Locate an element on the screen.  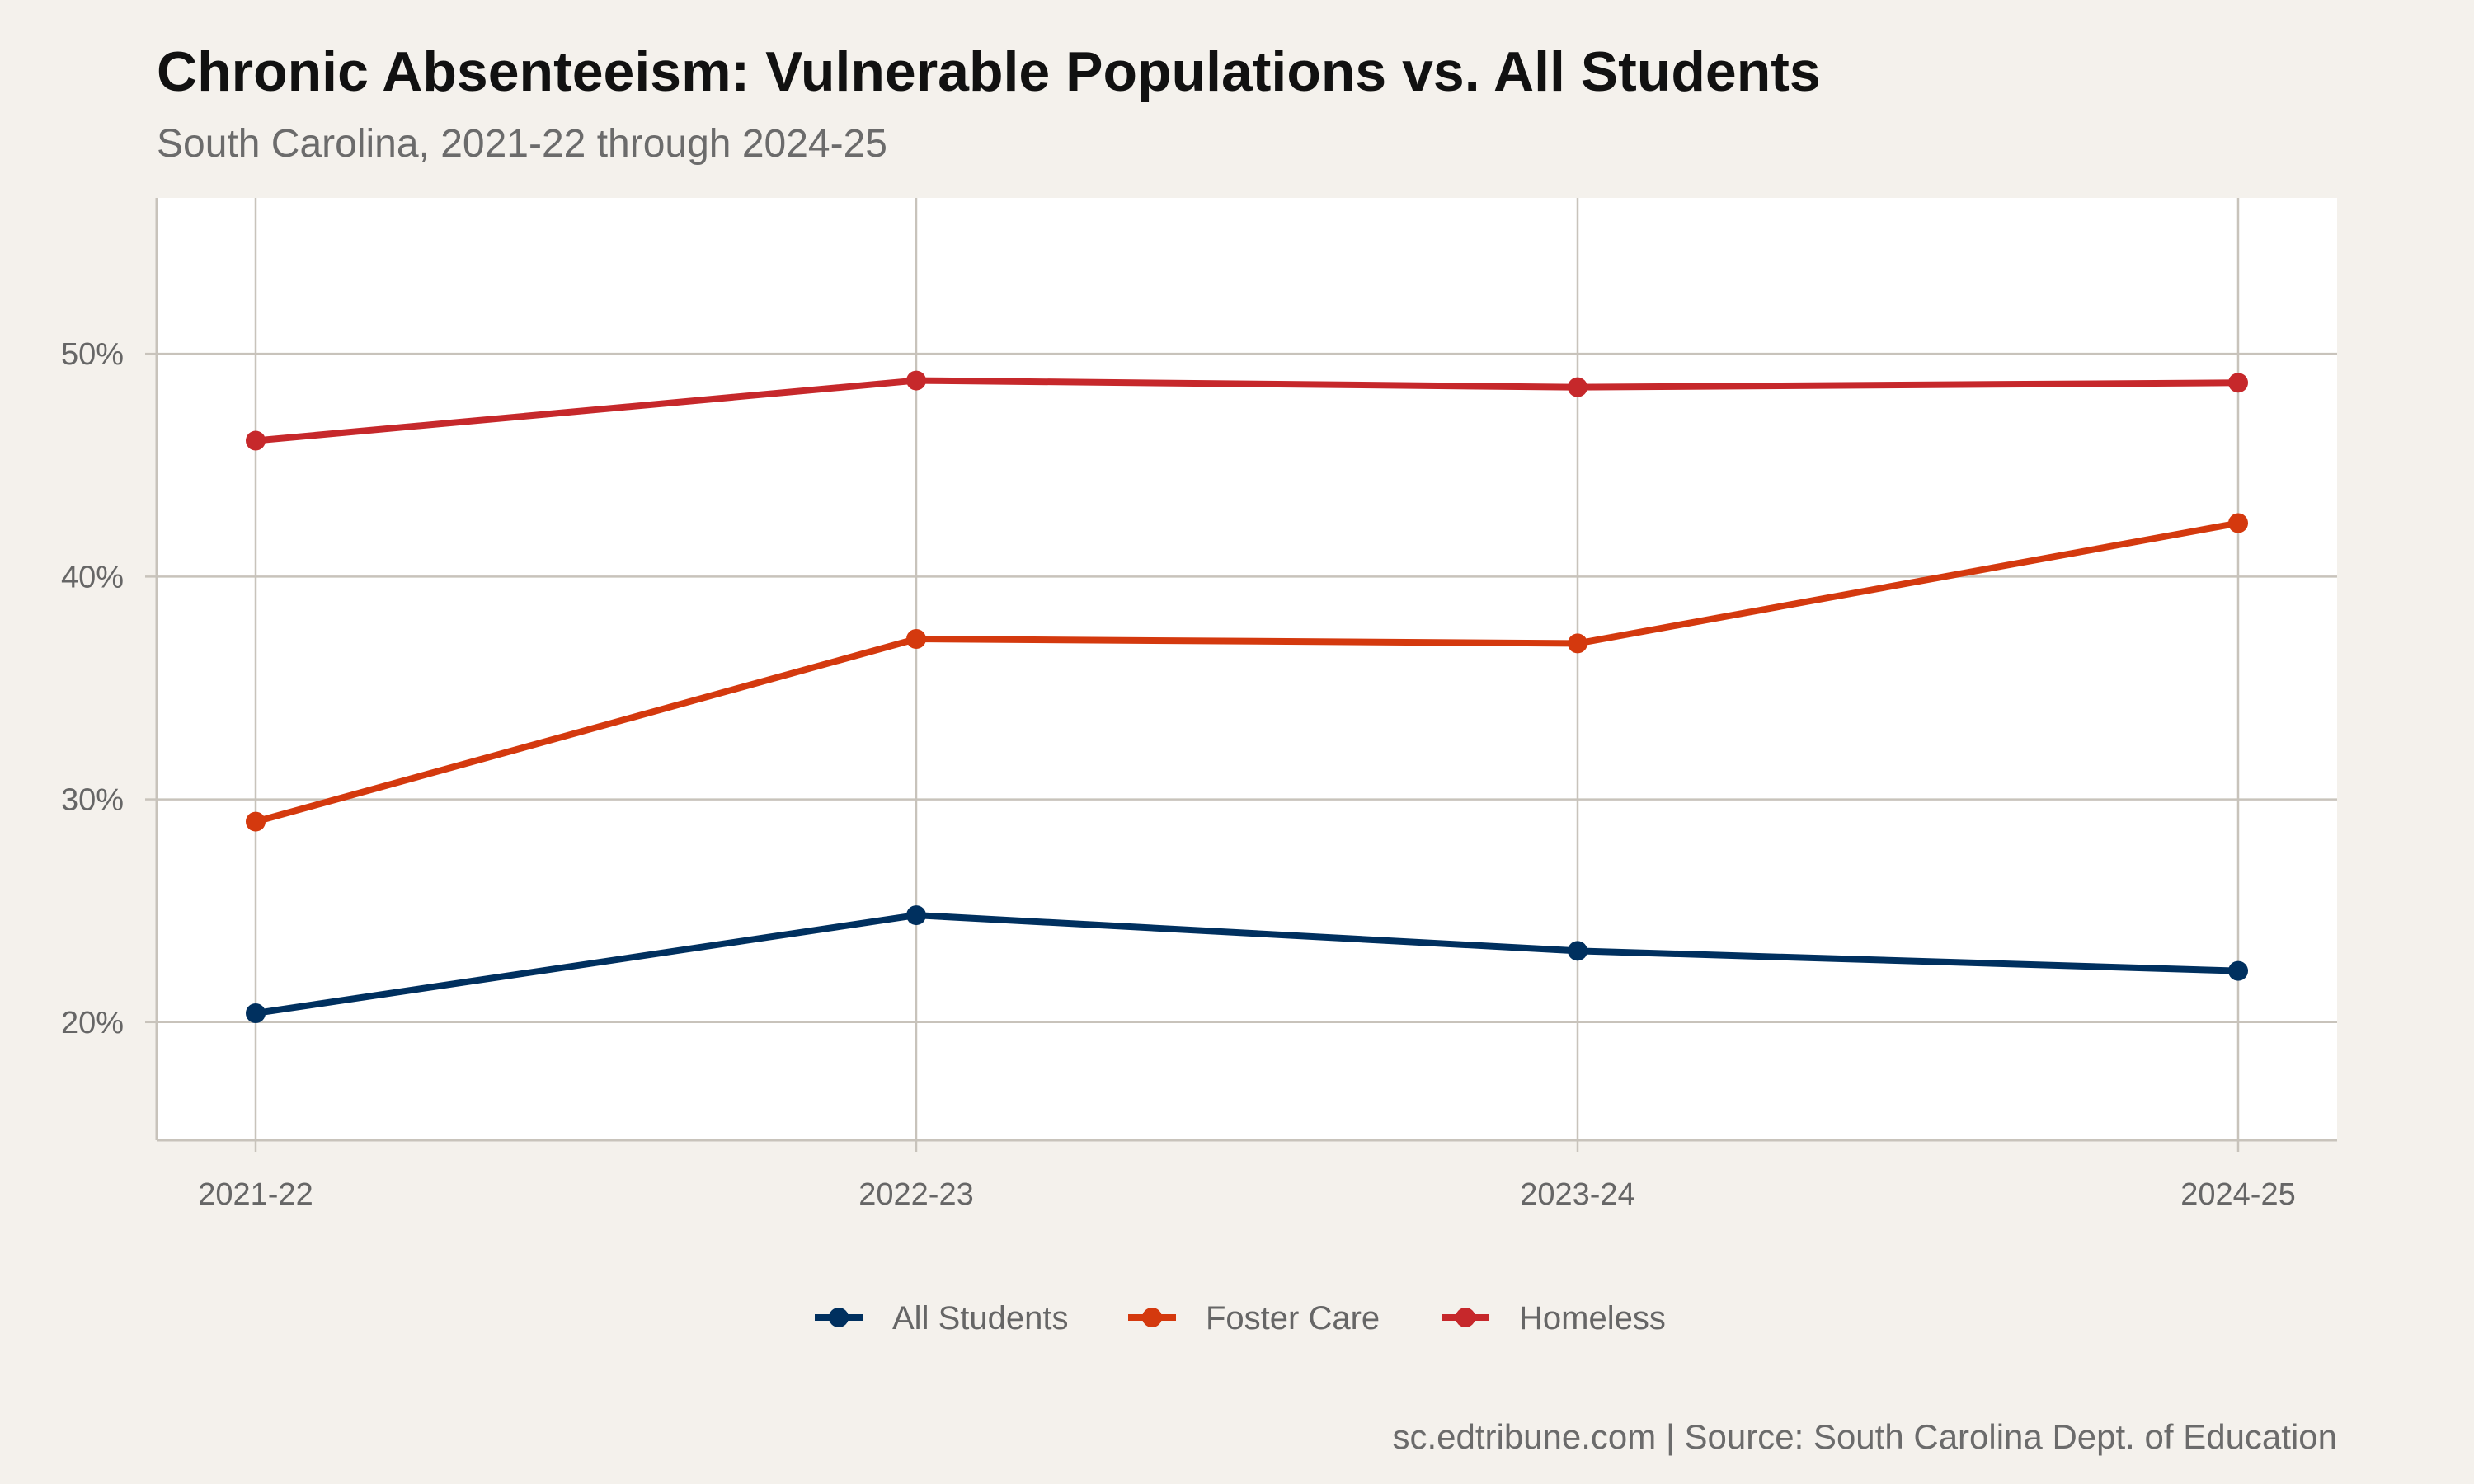
legend-label: Homeless is located at coordinates (1592, 1318).